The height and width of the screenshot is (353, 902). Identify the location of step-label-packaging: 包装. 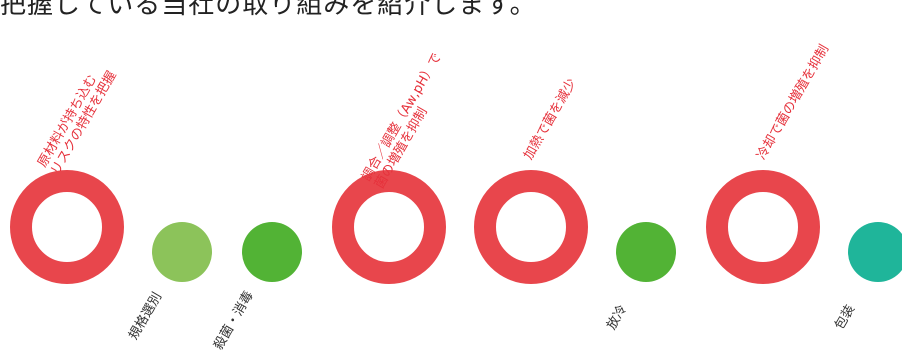
(845, 317).